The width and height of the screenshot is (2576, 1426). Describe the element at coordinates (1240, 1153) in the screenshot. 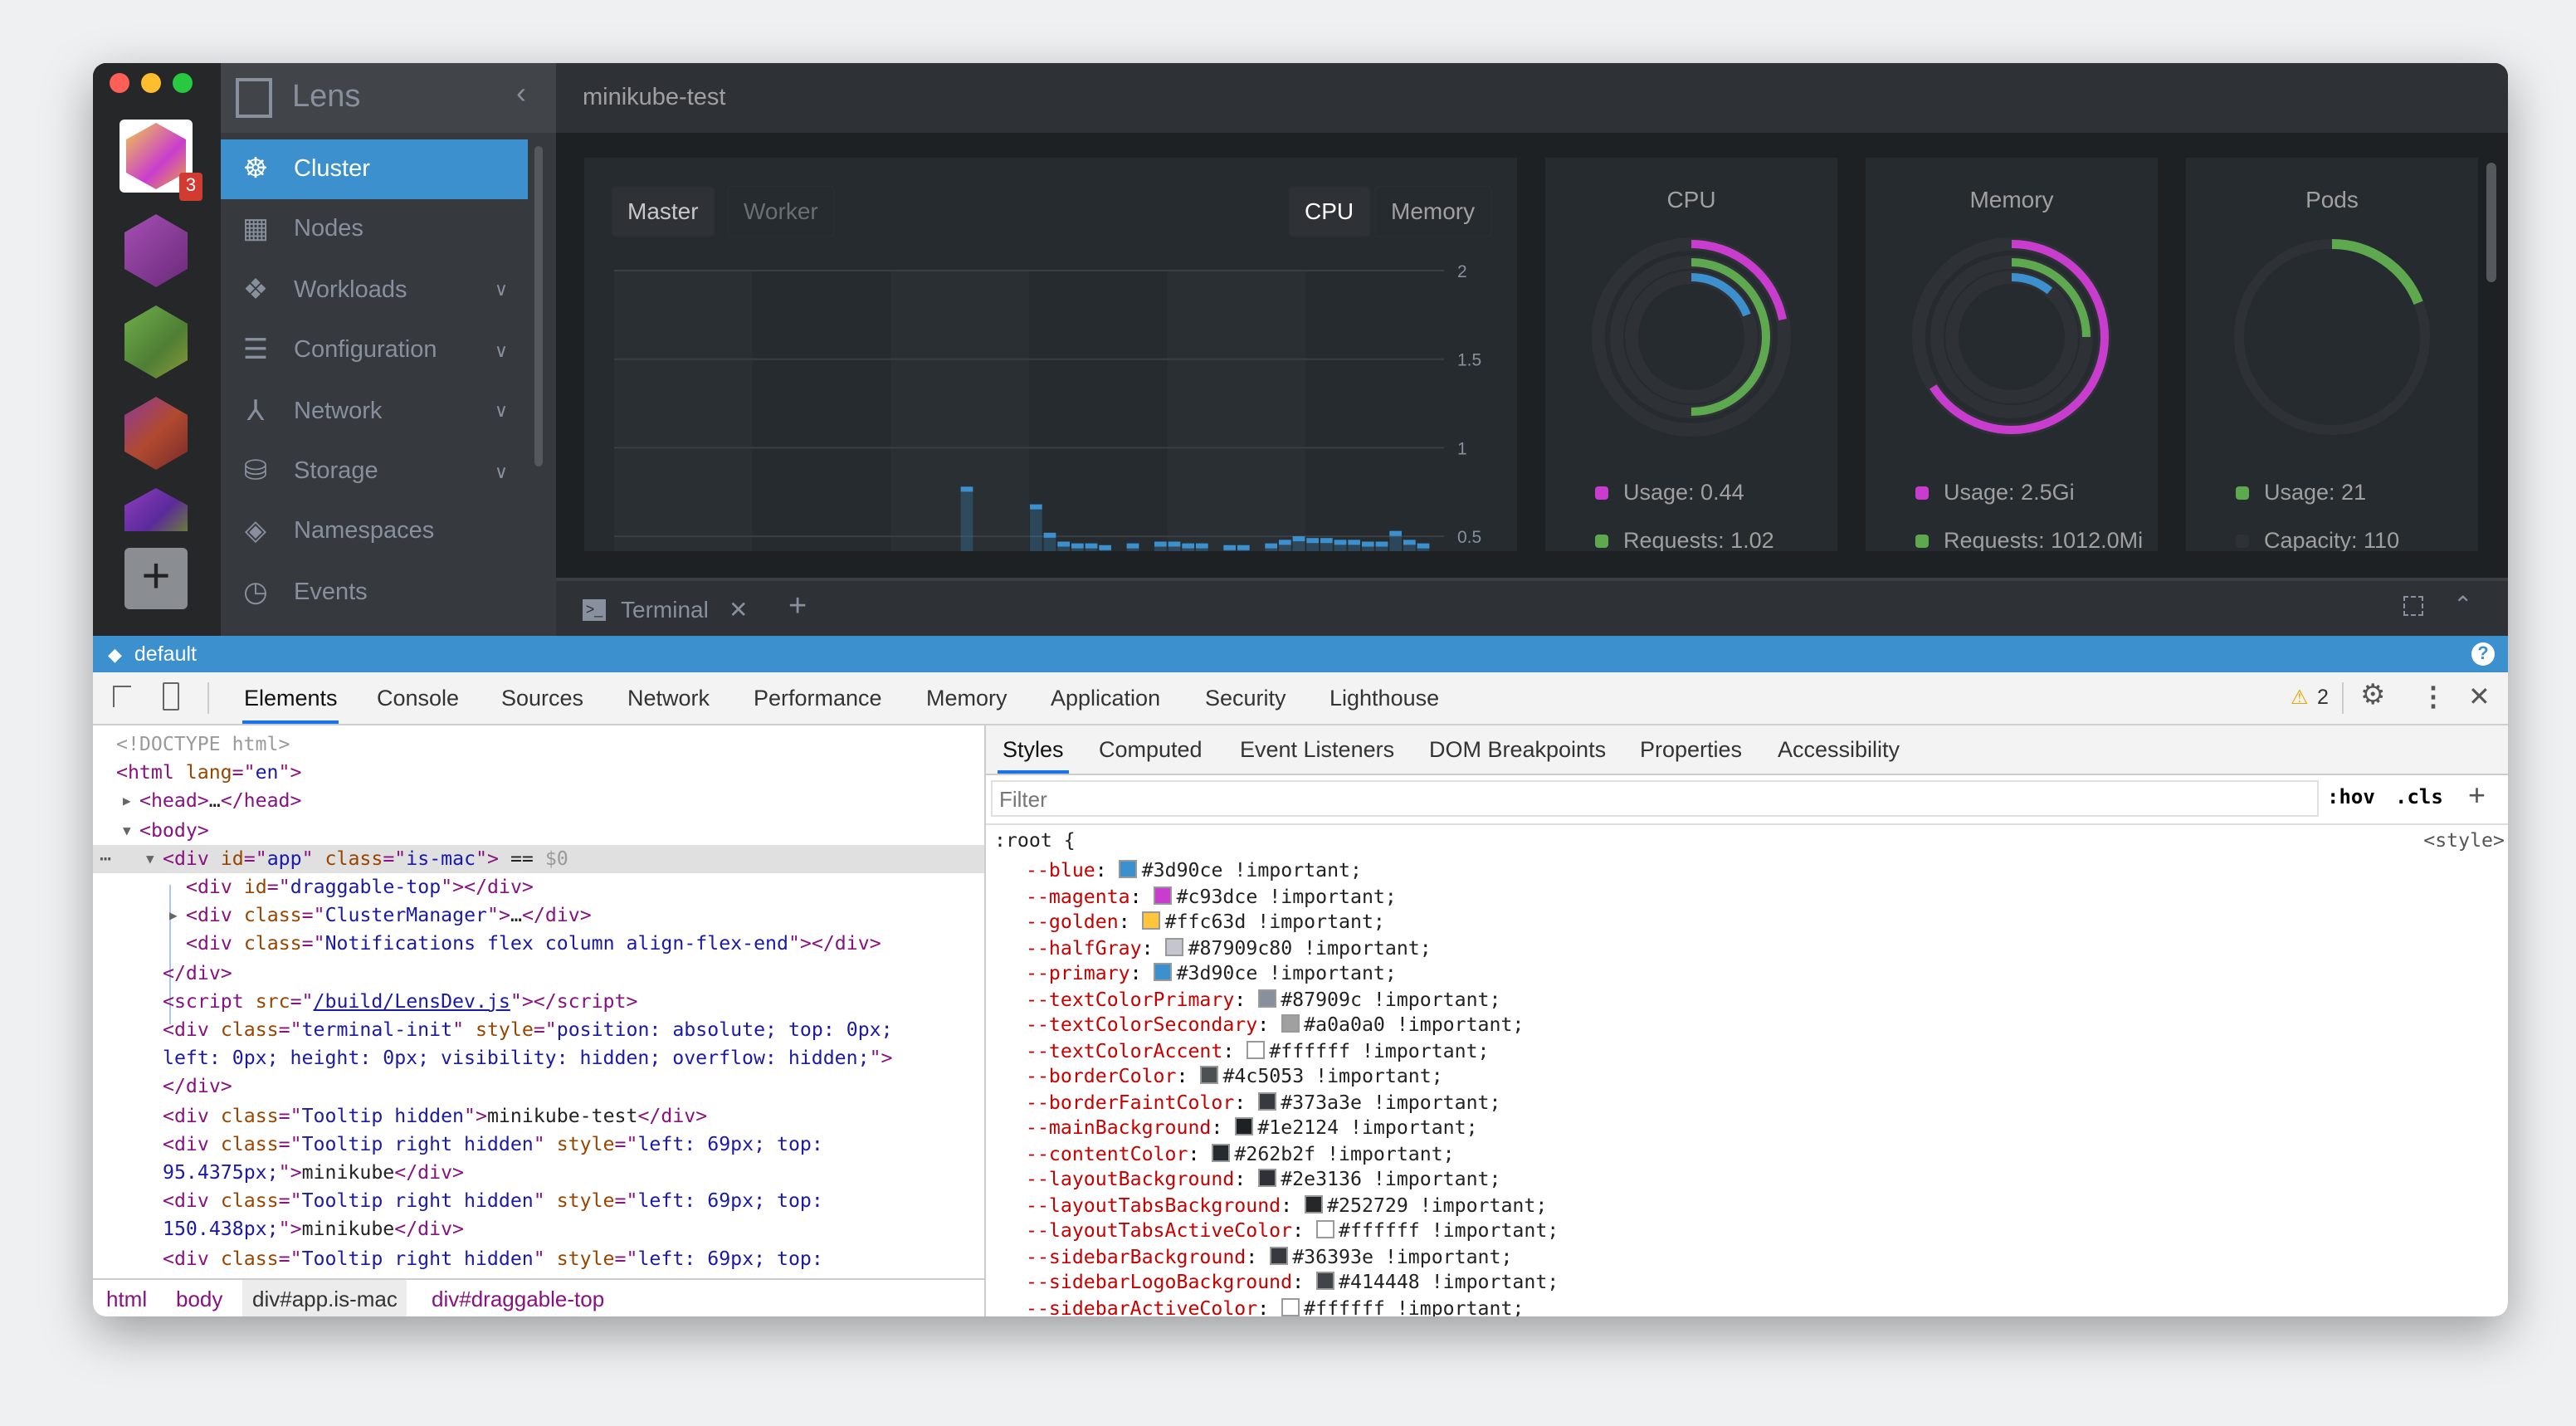

I see `css-property: --contentColor: #262b2f !important;` at that location.